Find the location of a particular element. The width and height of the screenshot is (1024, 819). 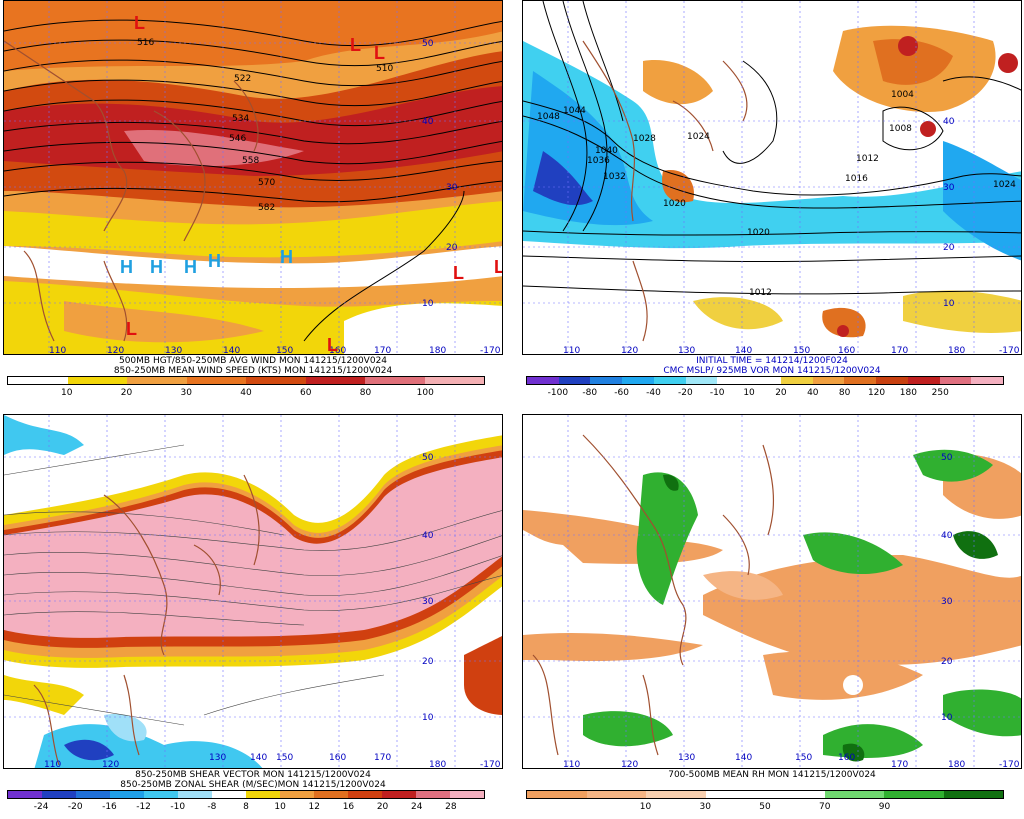

colorbar-tick-label: -80 is located at coordinates (590, 393).